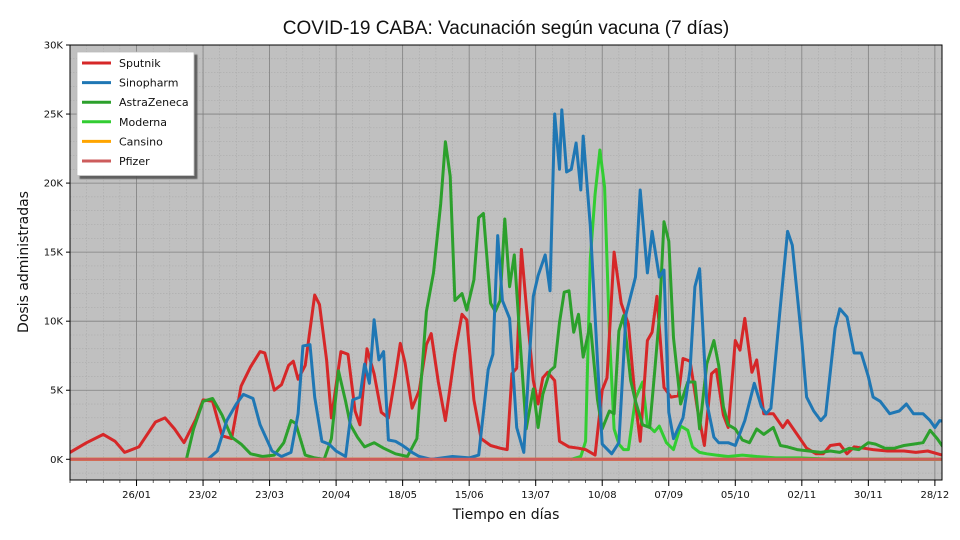 This screenshot has width=960, height=540. What do you see at coordinates (735, 495) in the screenshot?
I see `x-tick-label: 05/10` at bounding box center [735, 495].